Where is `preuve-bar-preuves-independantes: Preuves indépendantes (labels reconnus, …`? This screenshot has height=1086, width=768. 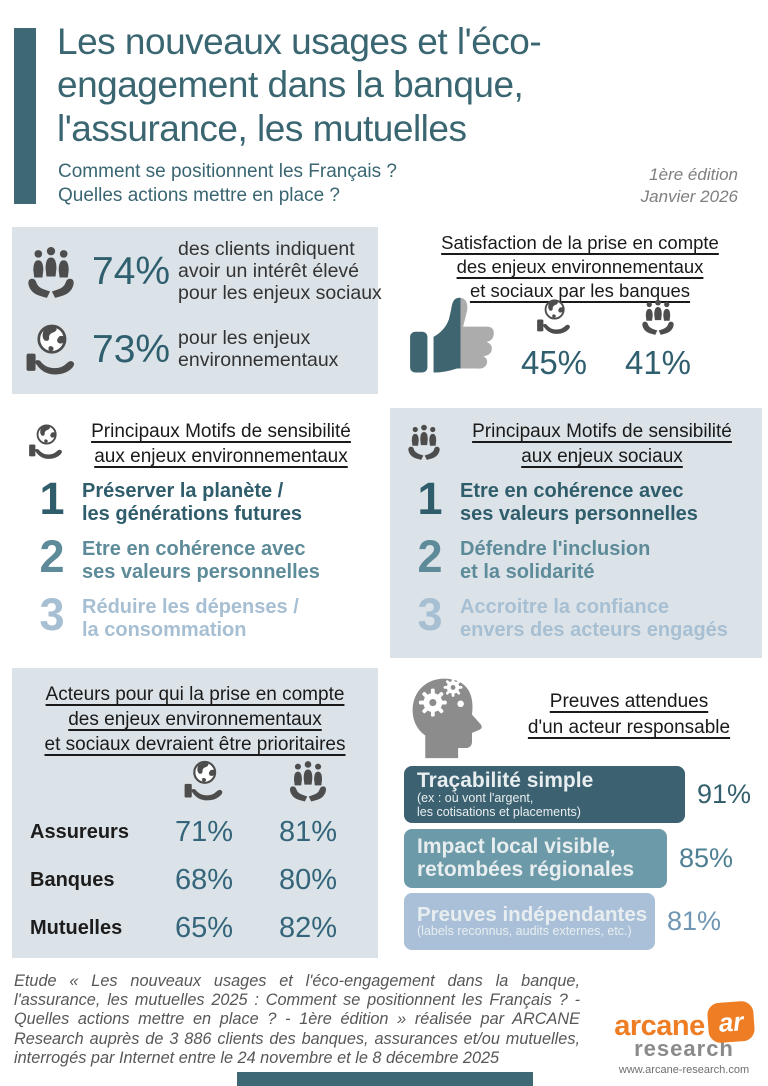
preuve-bar-preuves-independantes: Preuves indépendantes (labels reconnus, … is located at coordinates (562, 921).